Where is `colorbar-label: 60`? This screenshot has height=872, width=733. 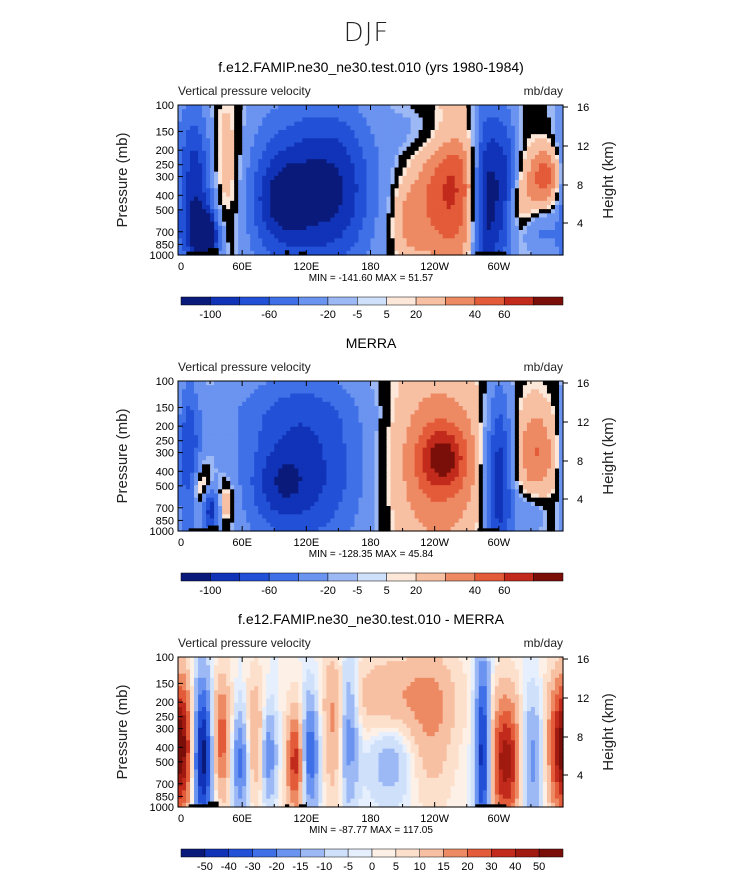
colorbar-label: 60 is located at coordinates (504, 315).